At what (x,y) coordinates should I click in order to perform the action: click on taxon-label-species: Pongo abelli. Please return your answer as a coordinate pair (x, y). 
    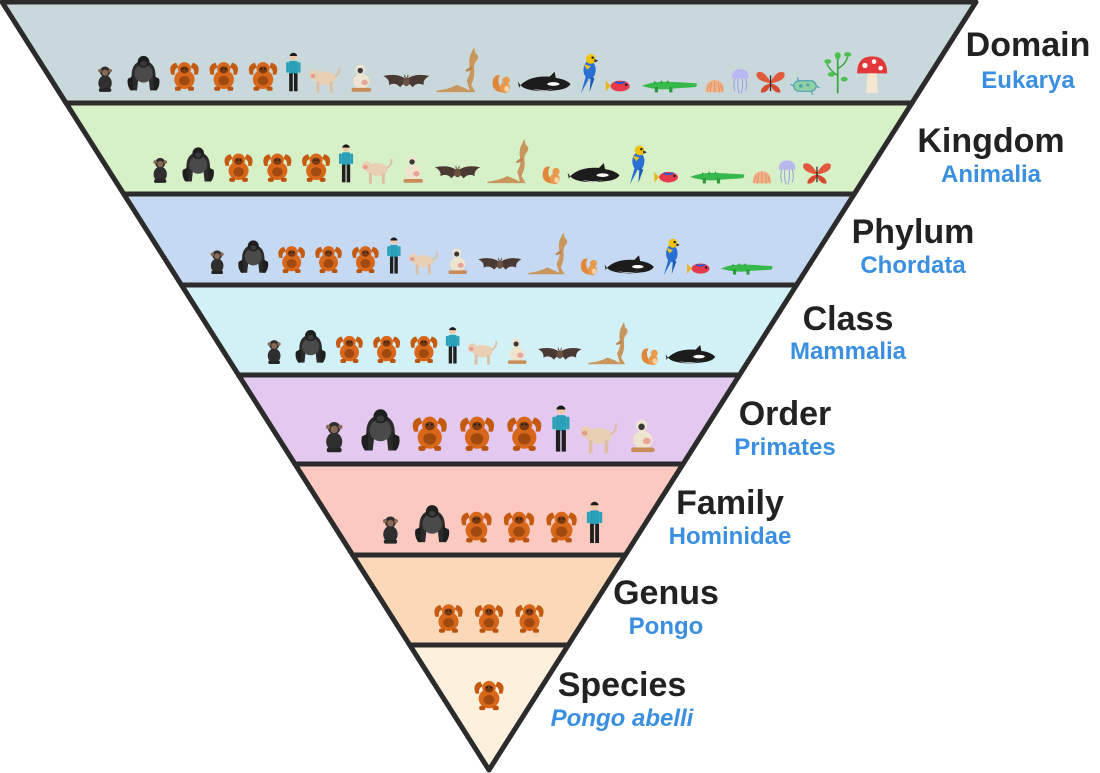
    Looking at the image, I should click on (623, 718).